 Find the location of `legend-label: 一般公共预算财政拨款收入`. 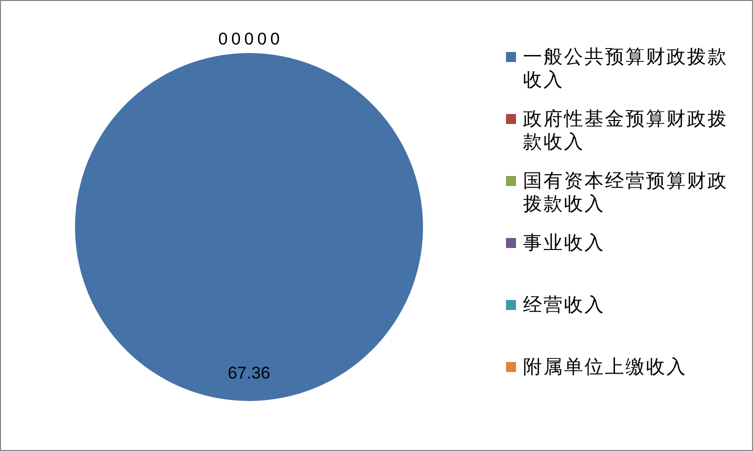

legend-label: 一般公共预算财政拨款收入 is located at coordinates (625, 68).